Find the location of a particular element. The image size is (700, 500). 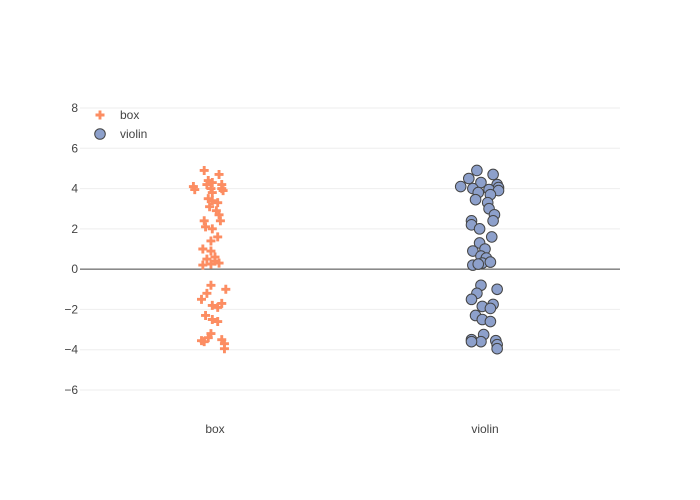

y-tick-label: −2 is located at coordinates (71, 309).